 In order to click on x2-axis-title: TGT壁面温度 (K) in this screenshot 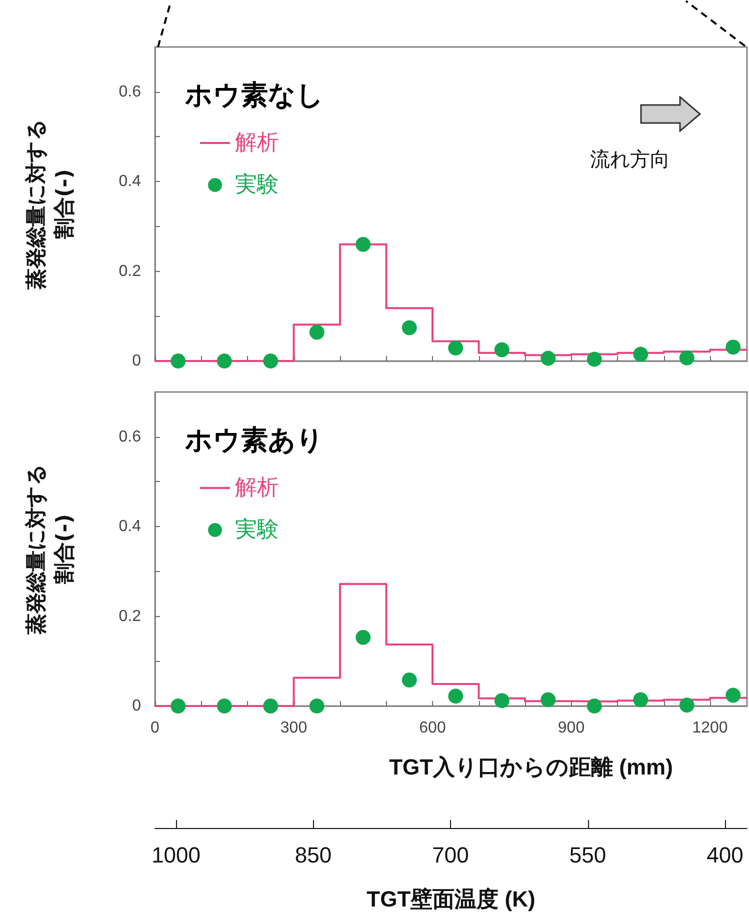, I will do `click(451, 899)`.